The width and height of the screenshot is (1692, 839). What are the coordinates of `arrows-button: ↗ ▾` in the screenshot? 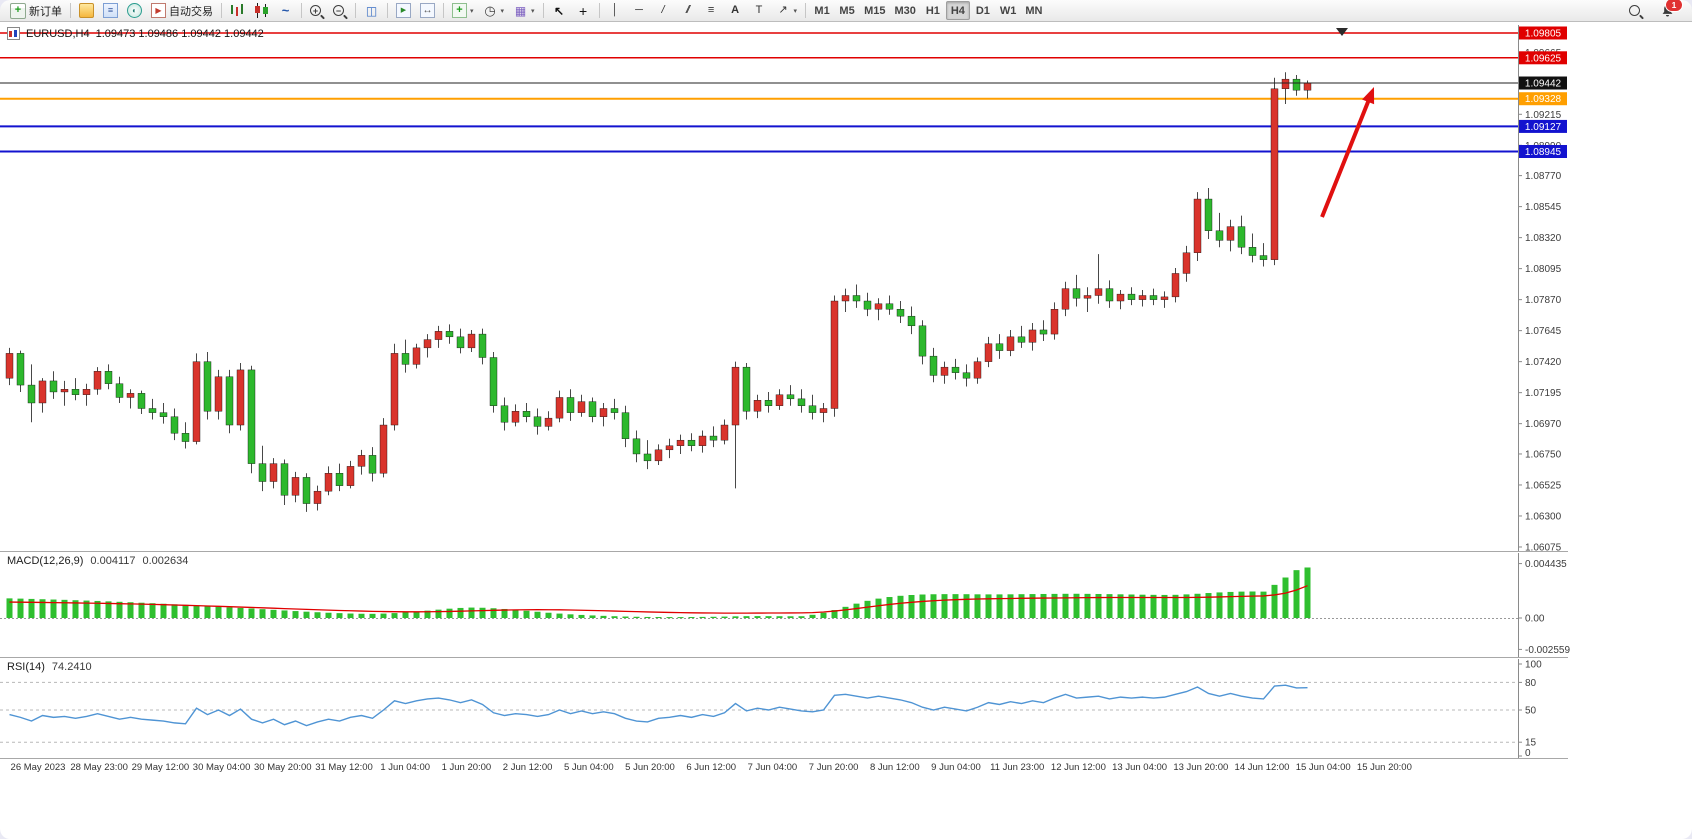 It's located at (787, 10).